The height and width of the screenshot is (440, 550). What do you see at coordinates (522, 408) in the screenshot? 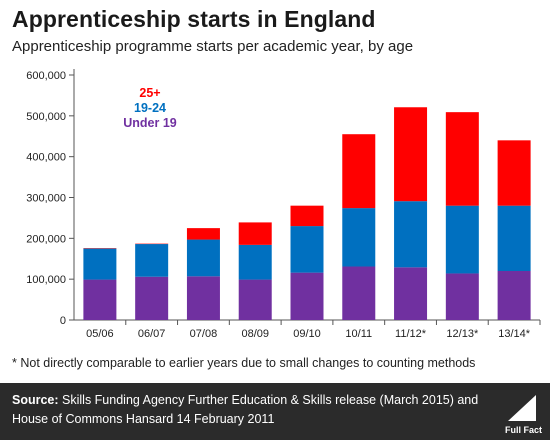
I see `logo-chart-icon` at bounding box center [522, 408].